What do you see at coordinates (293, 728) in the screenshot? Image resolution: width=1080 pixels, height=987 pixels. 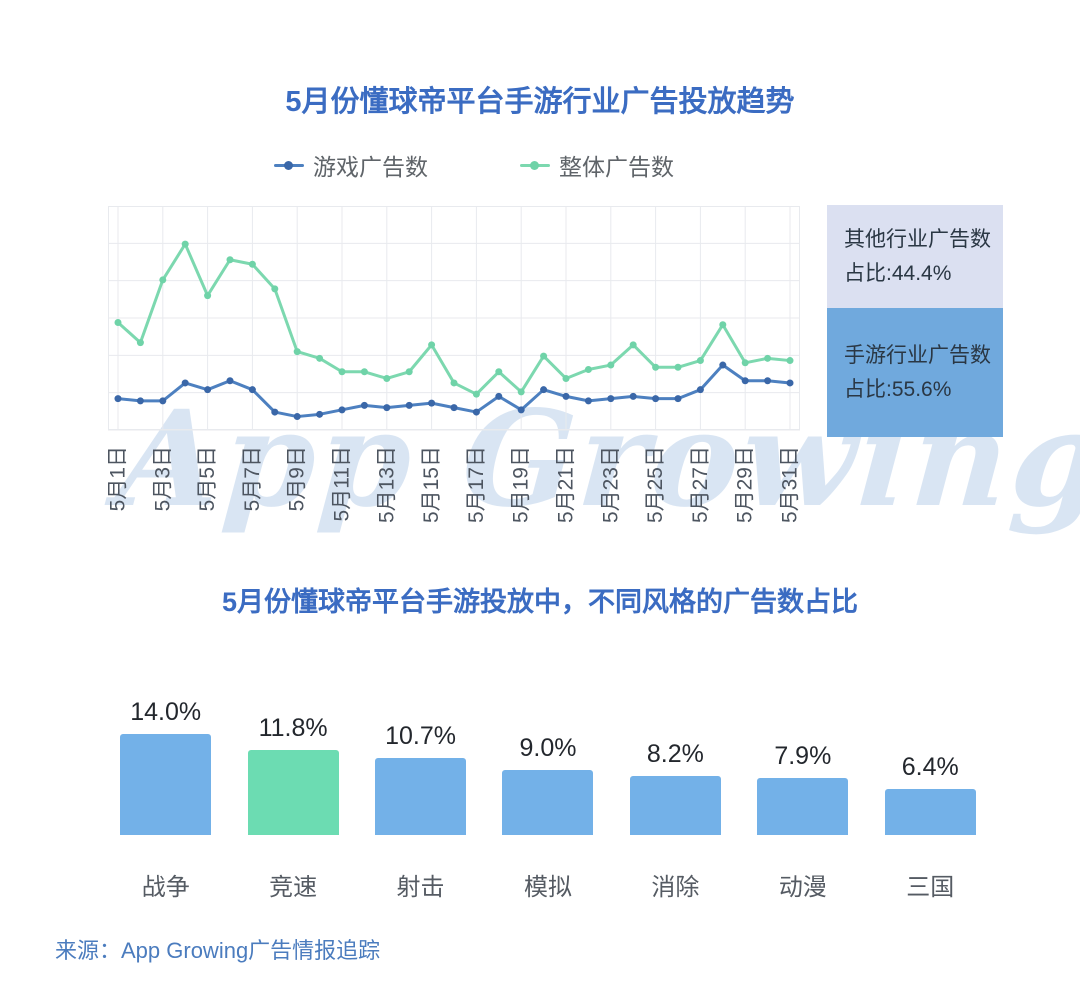 I see `bar-value-label: 11.8%` at bounding box center [293, 728].